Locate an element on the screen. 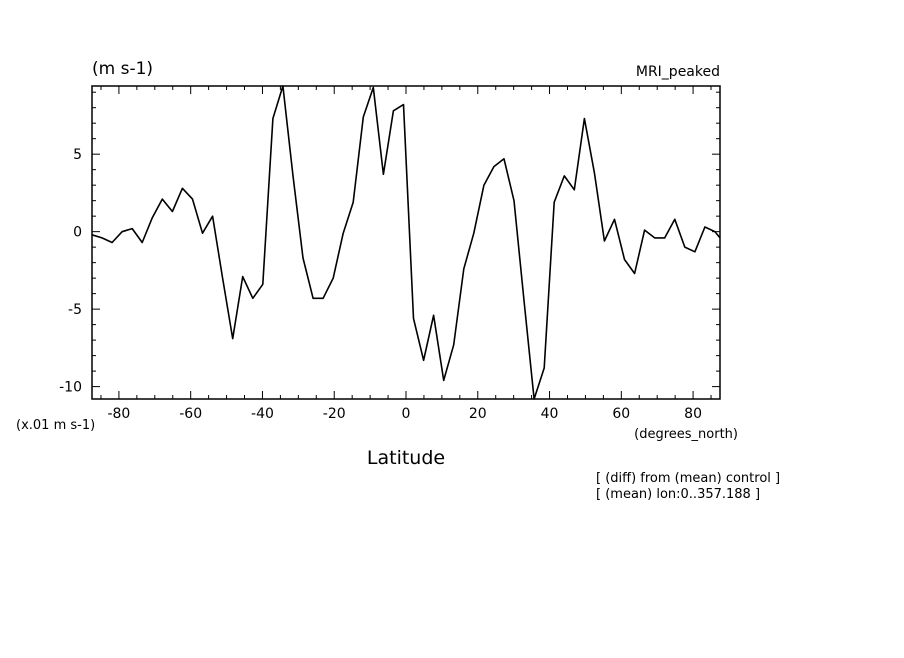 The height and width of the screenshot is (658, 904). x-units-label: (degrees_north) is located at coordinates (686, 434).